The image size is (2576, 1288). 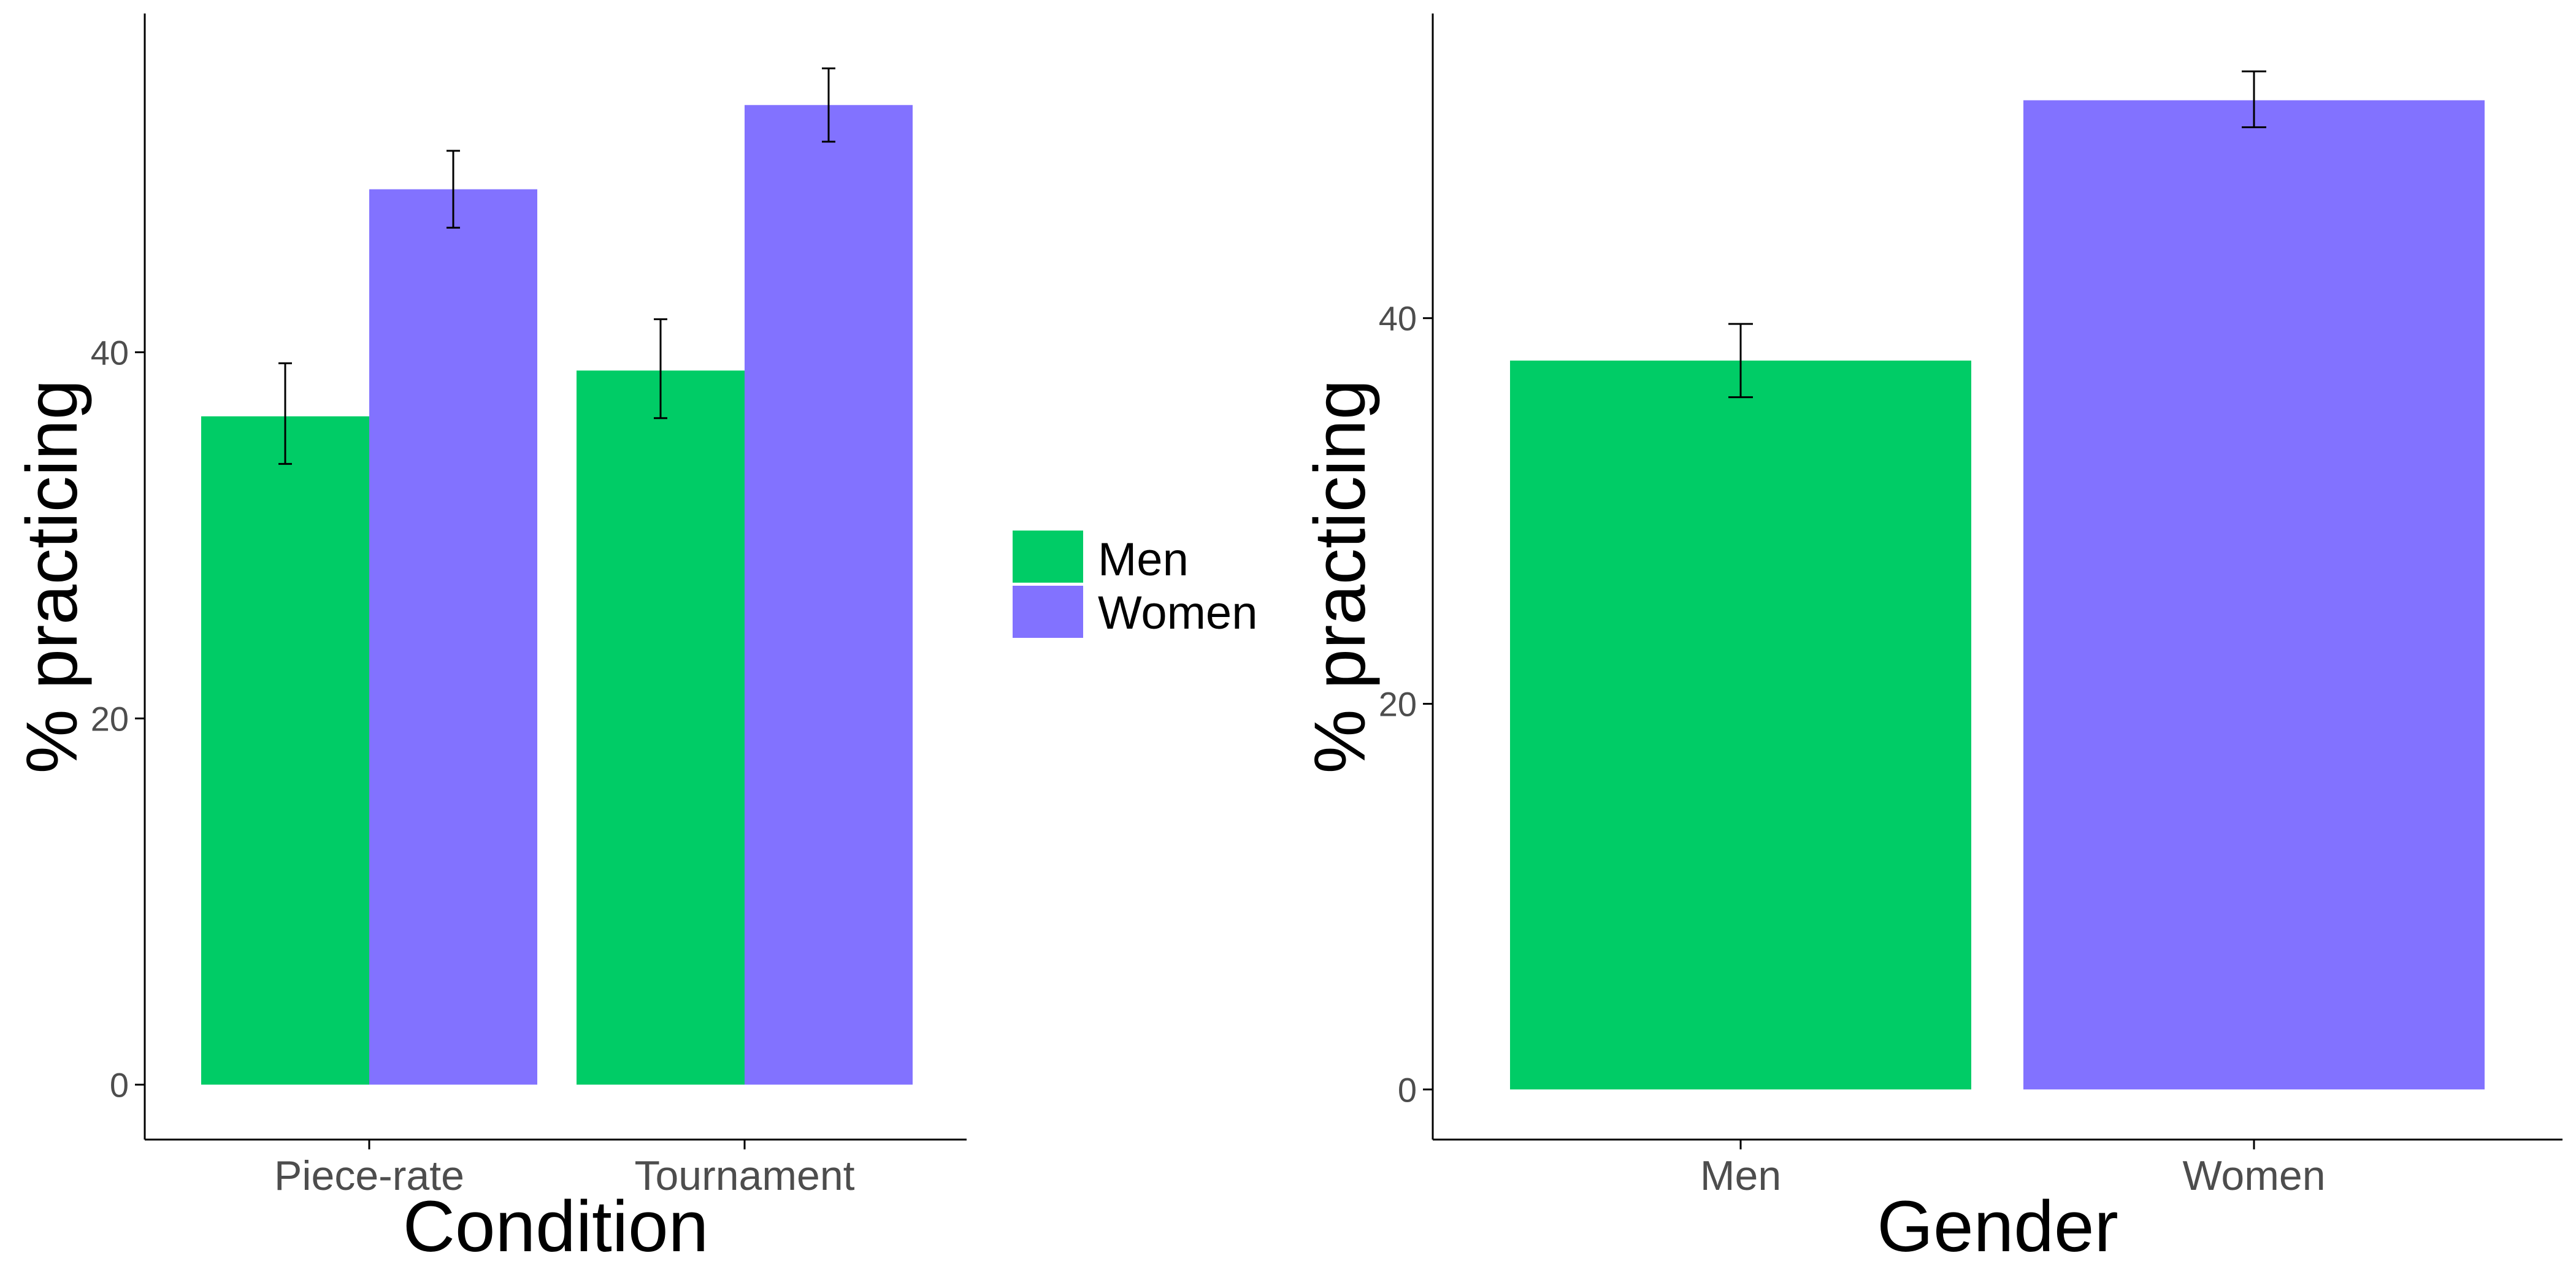 What do you see at coordinates (285, 750) in the screenshot?
I see `bar-men-piece-rate` at bounding box center [285, 750].